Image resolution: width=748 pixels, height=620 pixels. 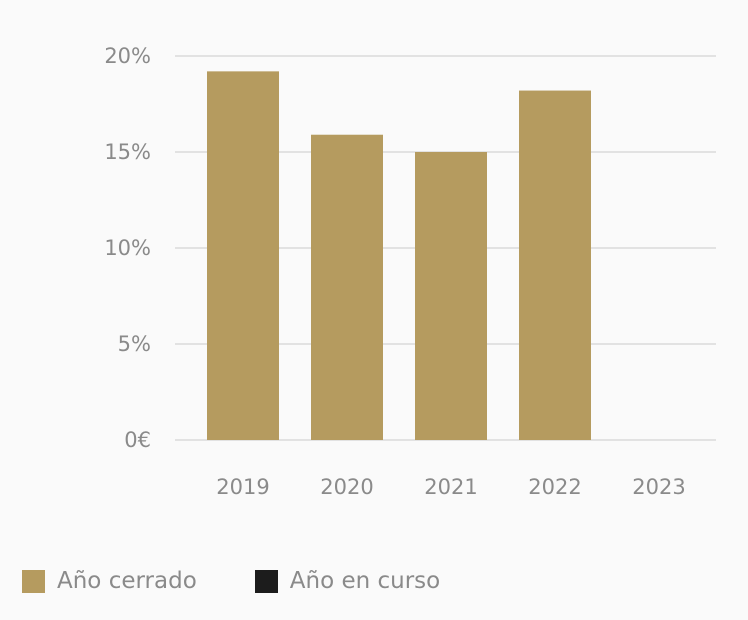 What do you see at coordinates (134, 344) in the screenshot?
I see `y-tick-label: 5%` at bounding box center [134, 344].